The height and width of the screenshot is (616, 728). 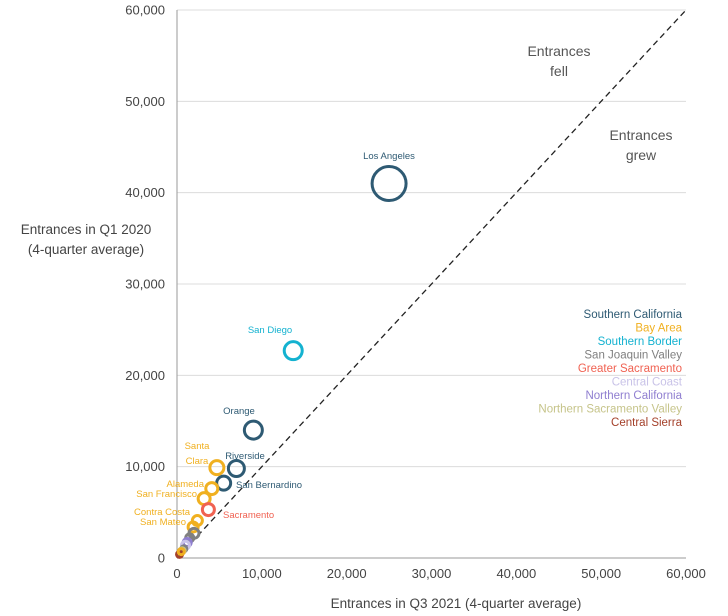 What do you see at coordinates (162, 512) in the screenshot?
I see `point-label-contra-costa: Contra Costa` at bounding box center [162, 512].